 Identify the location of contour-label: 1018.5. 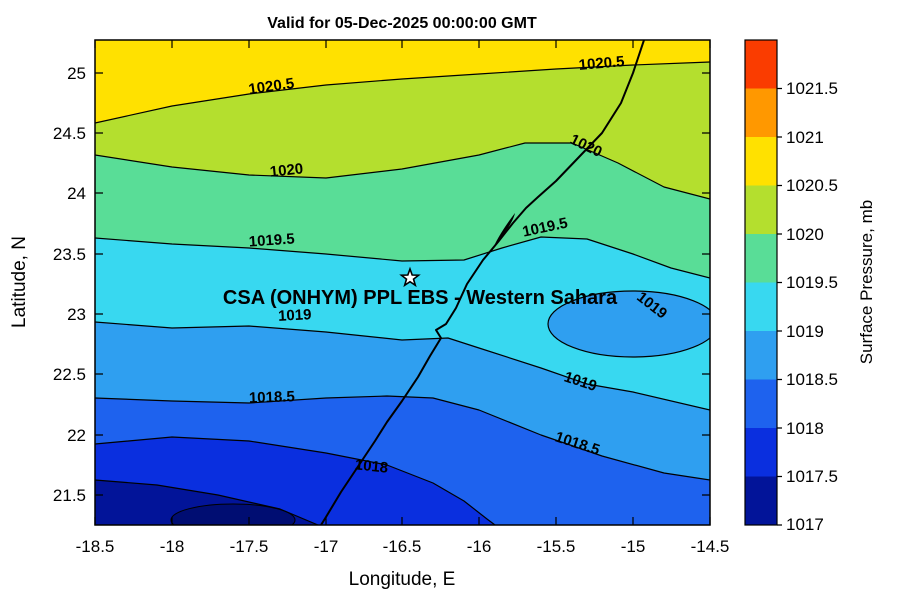
(272, 397).